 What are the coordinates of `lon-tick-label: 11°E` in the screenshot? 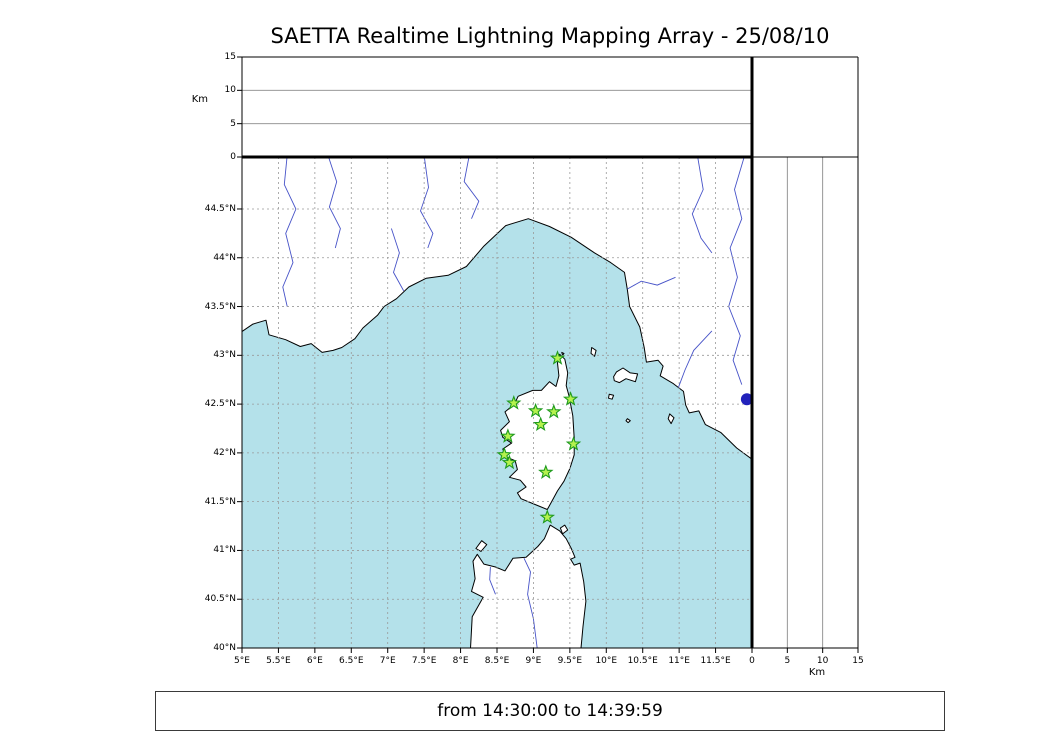 It's located at (679, 661).